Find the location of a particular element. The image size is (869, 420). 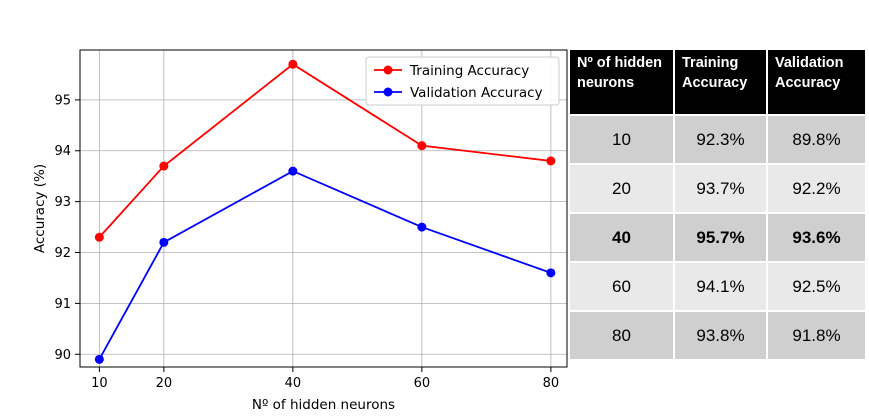

cell-training: 93.8% is located at coordinates (721, 334).